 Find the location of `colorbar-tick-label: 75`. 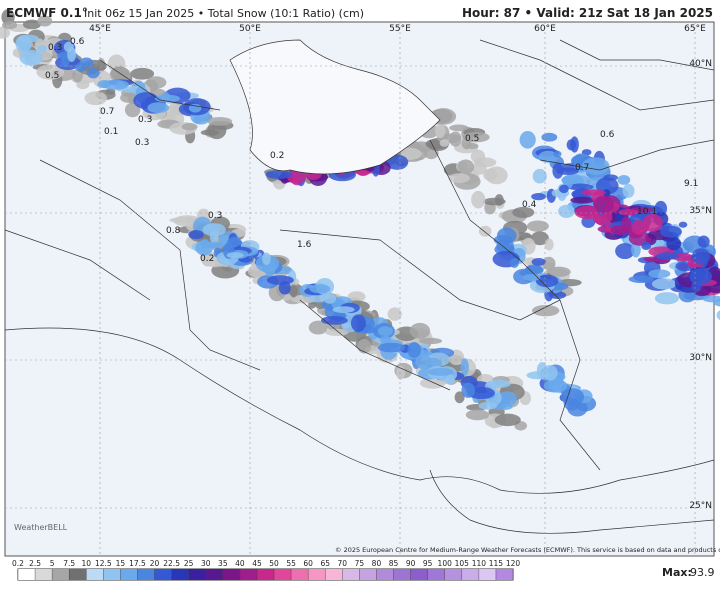

colorbar-tick-label: 75 is located at coordinates (360, 563).